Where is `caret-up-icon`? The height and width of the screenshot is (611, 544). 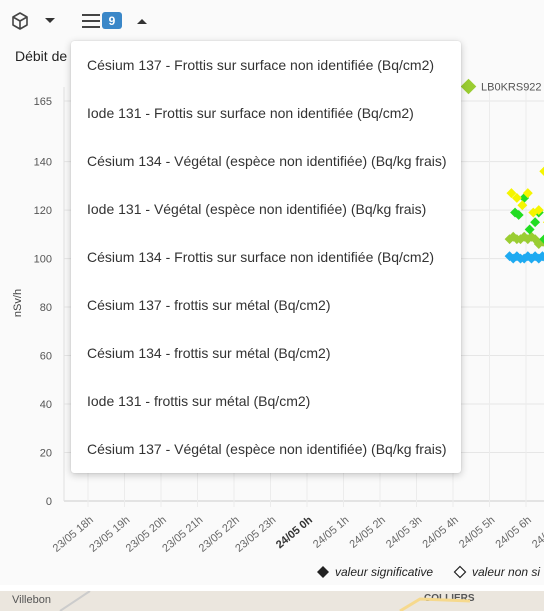 caret-up-icon is located at coordinates (142, 21).